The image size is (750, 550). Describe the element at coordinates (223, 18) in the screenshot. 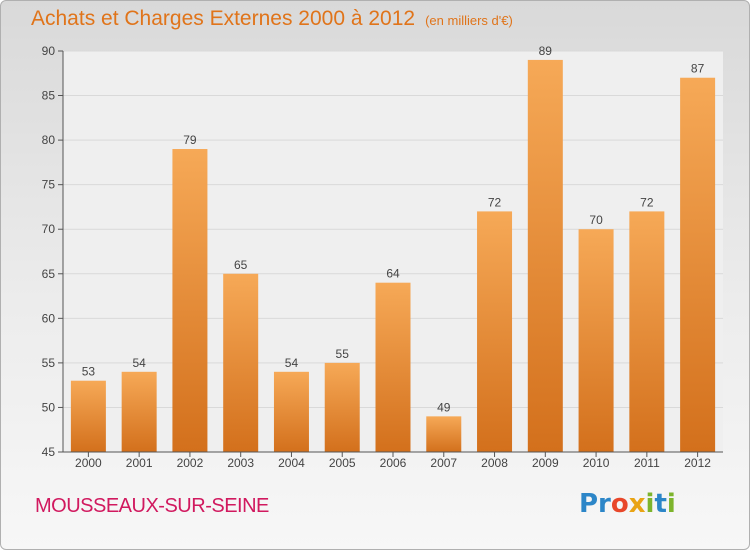

I see `chart-title-text: Achats et Charges Externes 2000 à 2012` at that location.